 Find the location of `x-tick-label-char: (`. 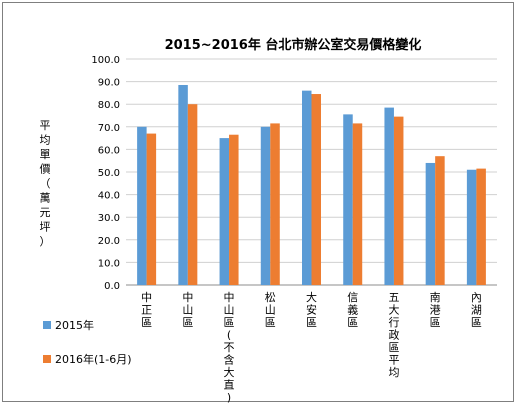

x-tick-label-char: ( is located at coordinates (229, 335).